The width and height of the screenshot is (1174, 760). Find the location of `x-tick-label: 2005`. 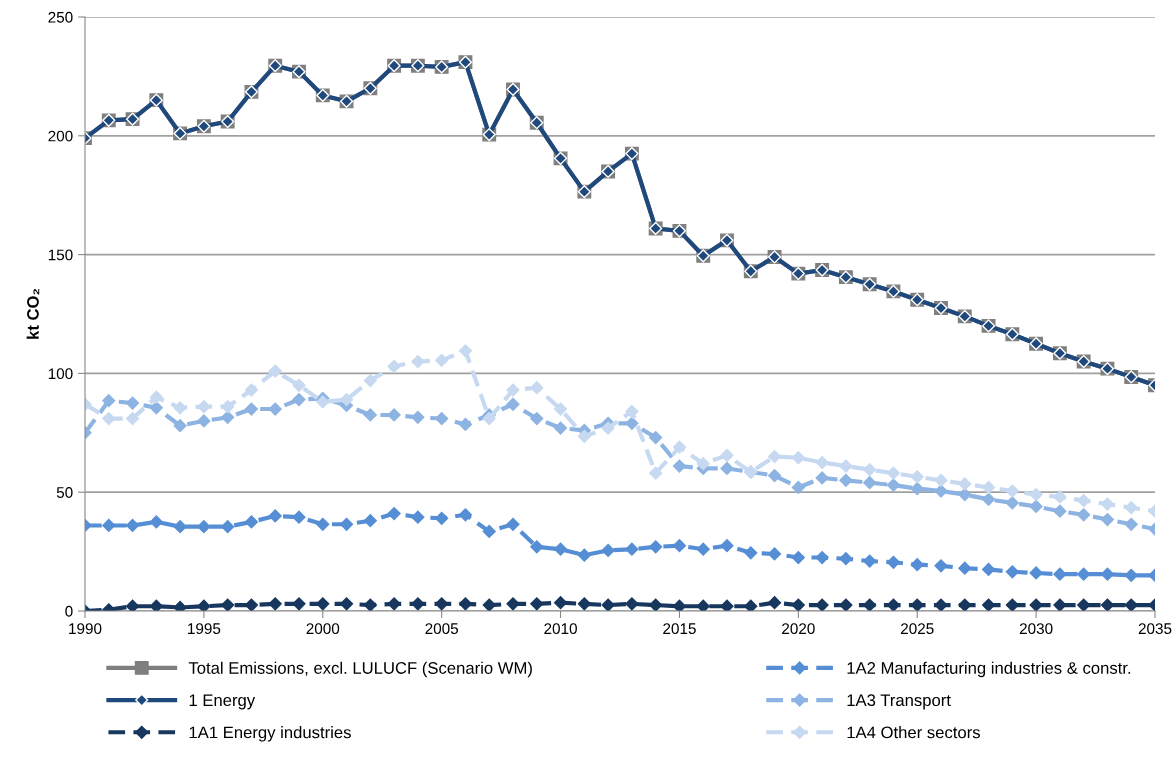

x-tick-label: 2005 is located at coordinates (442, 629).